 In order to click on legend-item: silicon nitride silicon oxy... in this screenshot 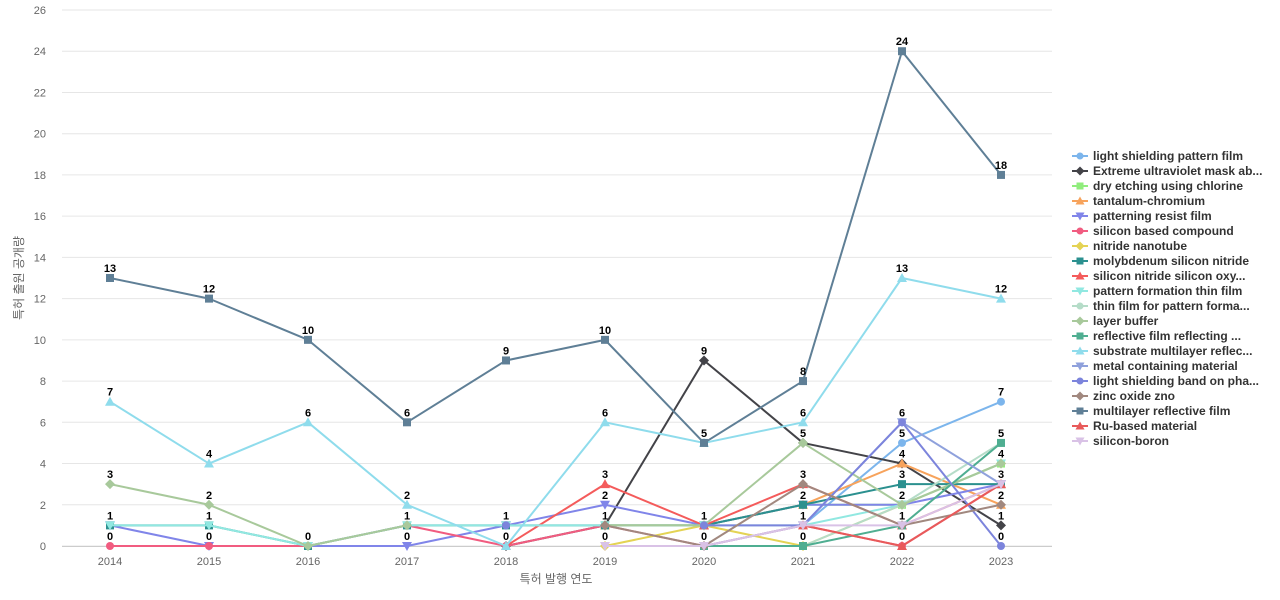, I will do `click(1158, 276)`.